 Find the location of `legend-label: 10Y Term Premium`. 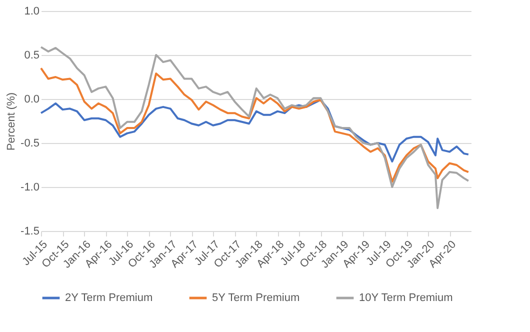

legend-label: 10Y Term Premium is located at coordinates (406, 298).